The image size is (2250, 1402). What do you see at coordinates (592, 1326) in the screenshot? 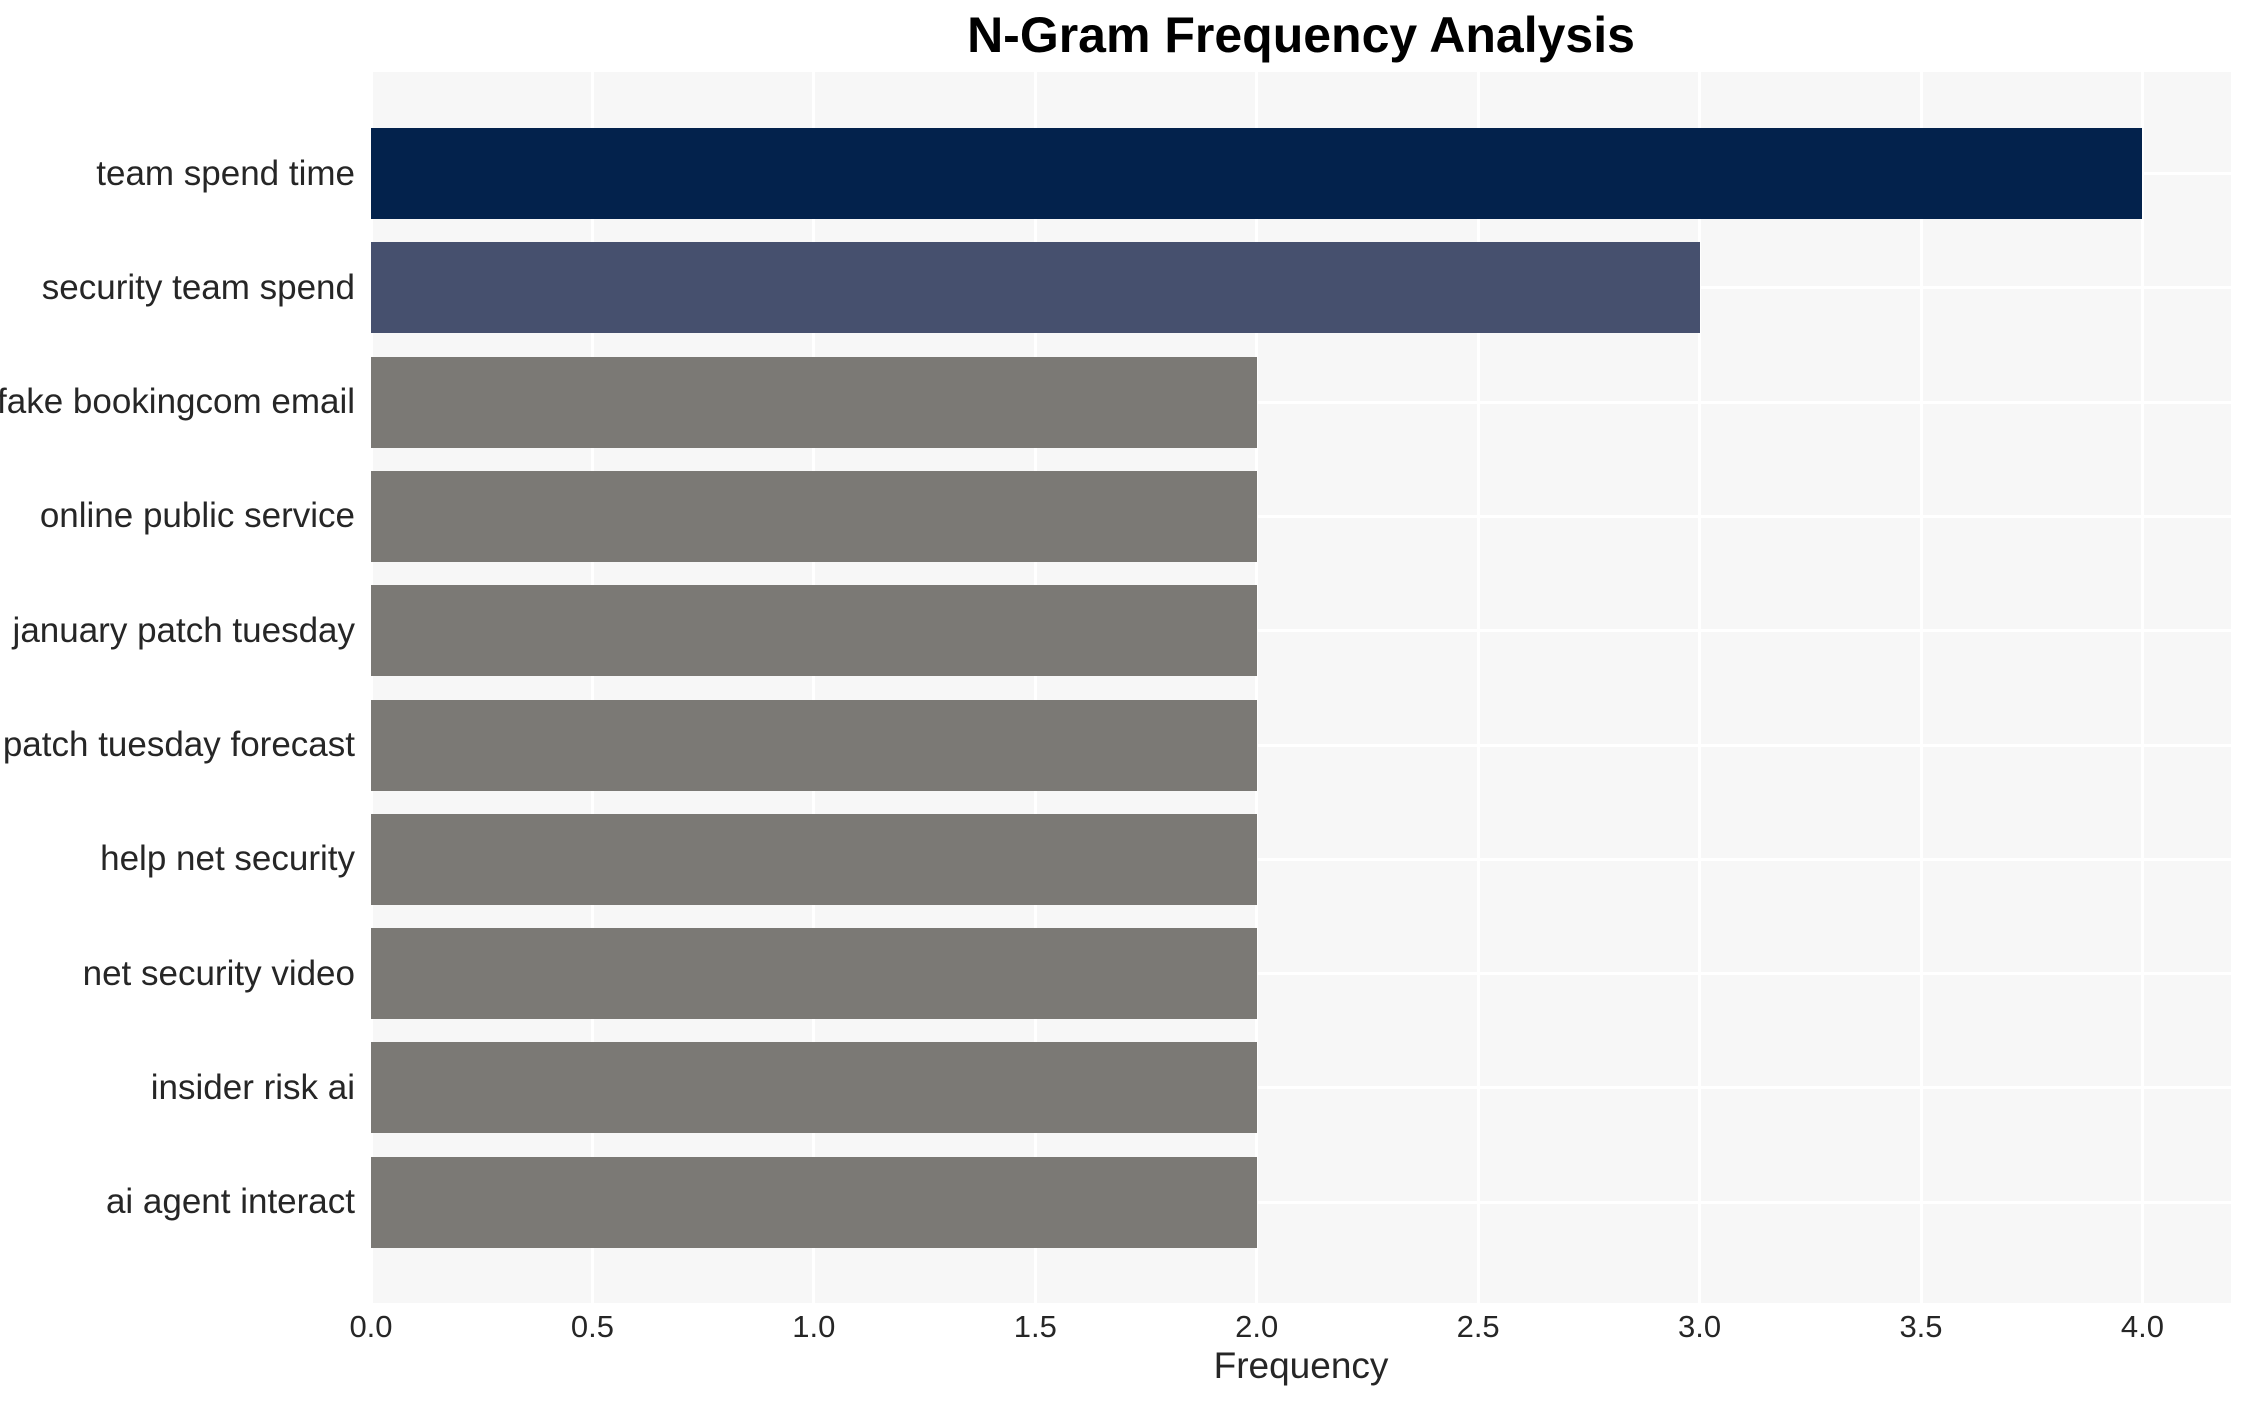
I see `x-tick-label: 0.5` at bounding box center [592, 1326].